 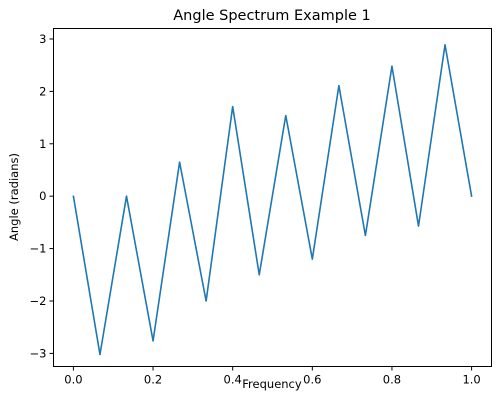 What do you see at coordinates (272, 376) in the screenshot?
I see `x-axis-ticks: 0.0 0.2 0.4 0.6 0.8 1.0` at bounding box center [272, 376].